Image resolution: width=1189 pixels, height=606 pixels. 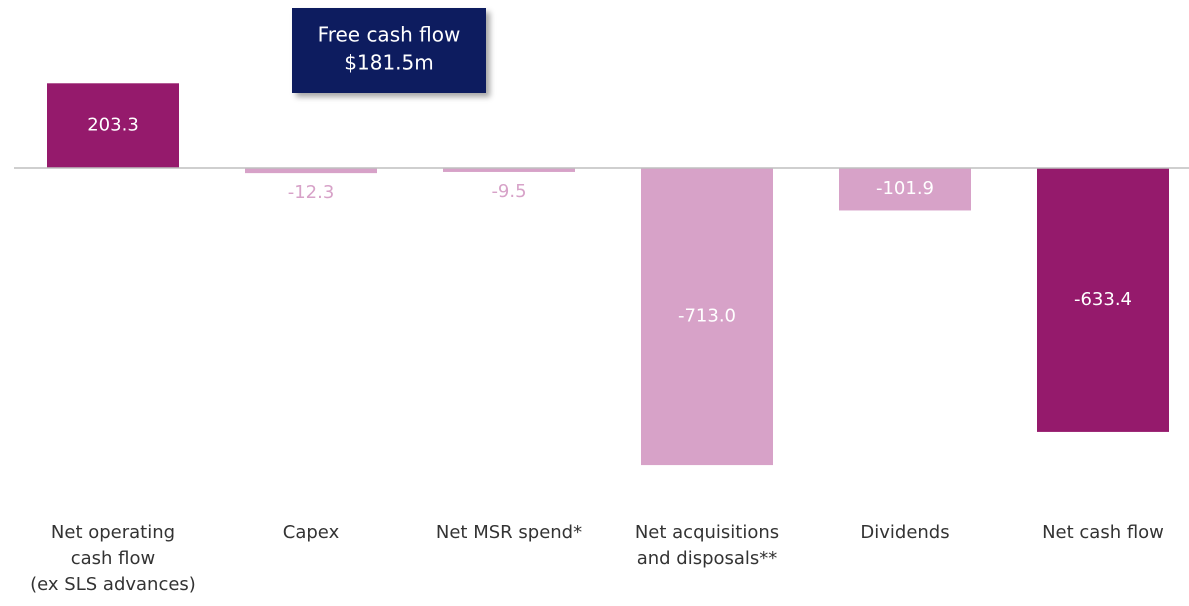 What do you see at coordinates (707, 545) in the screenshot?
I see `x-tick-label: Net acquisitions and disposals**` at bounding box center [707, 545].